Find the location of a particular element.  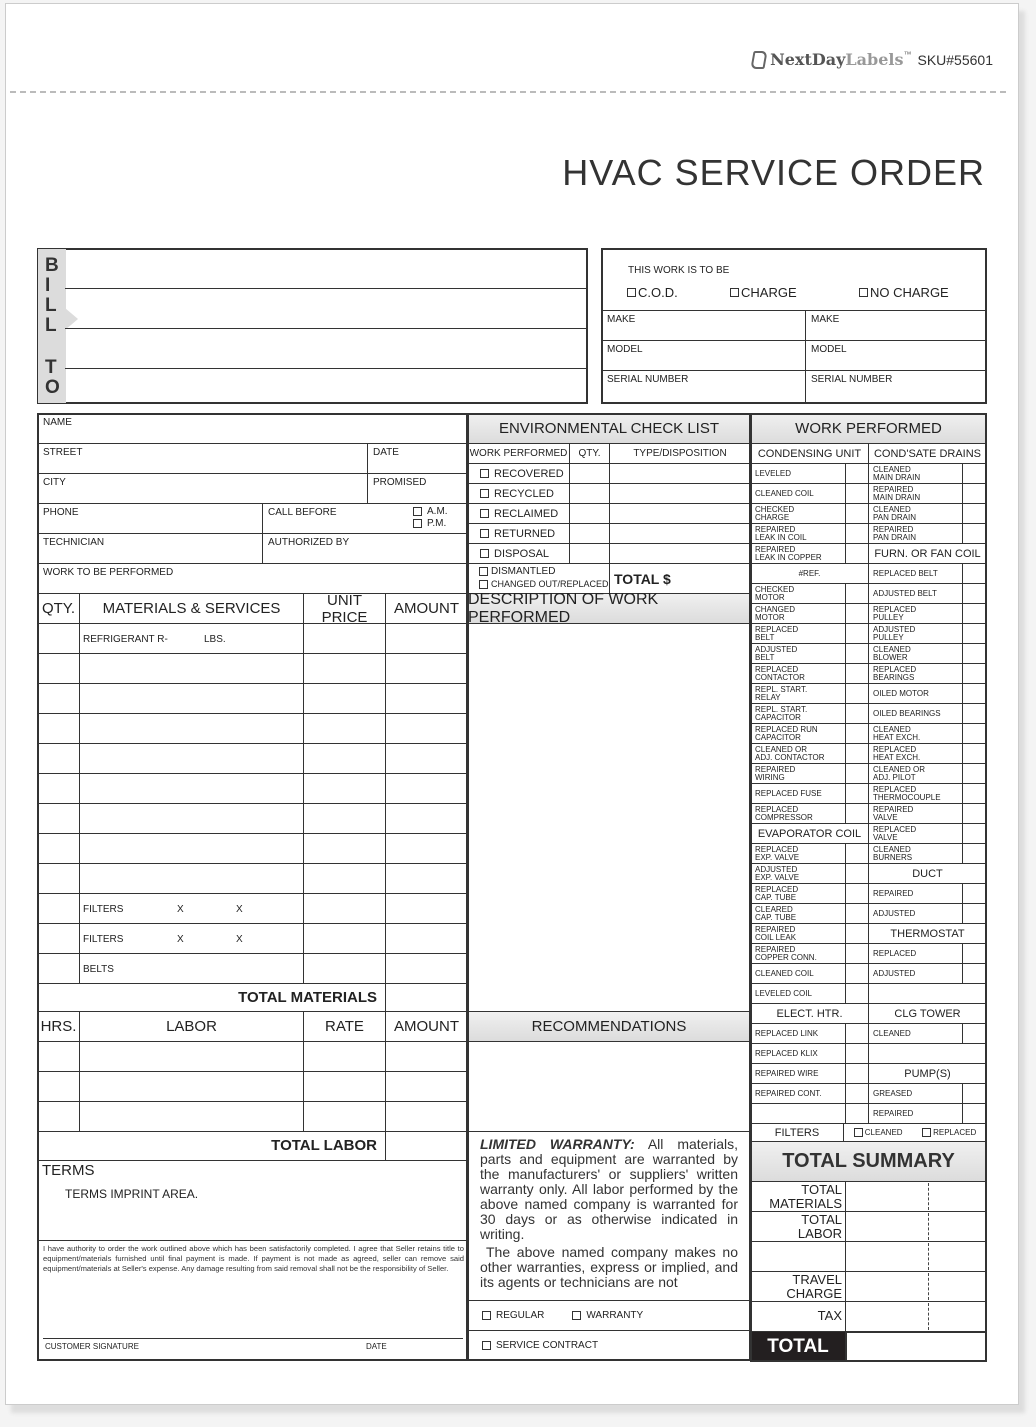

work-type-option: CHARGE is located at coordinates (790, 292).